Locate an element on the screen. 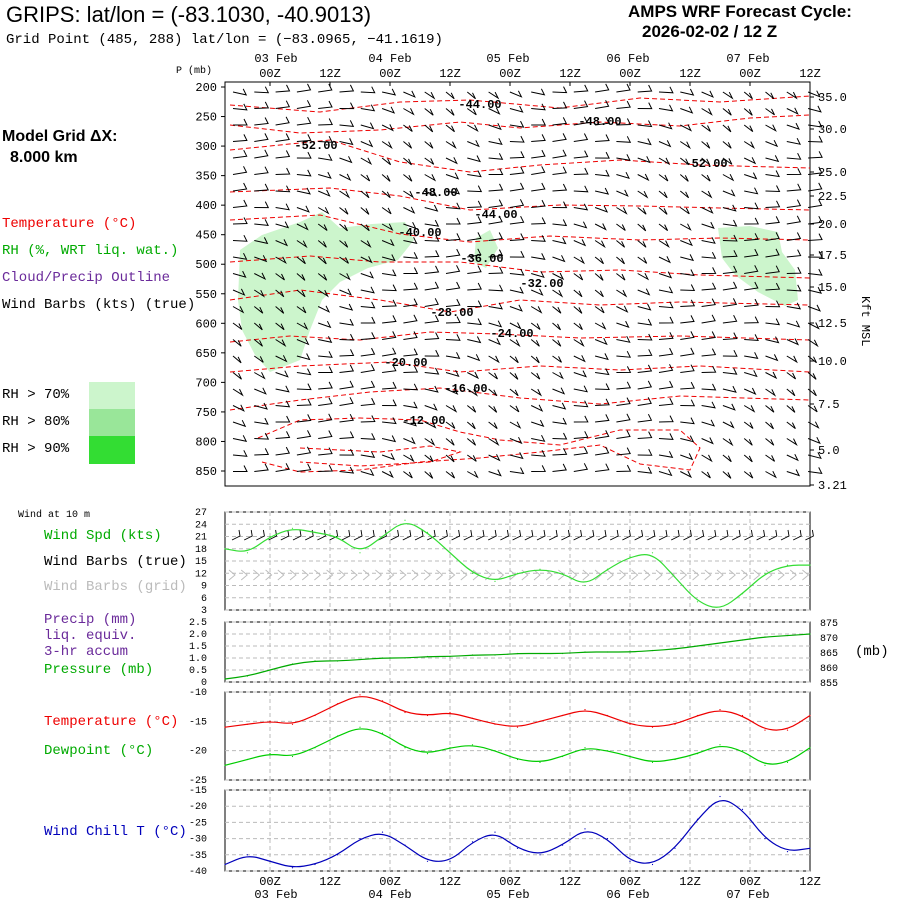  precip-ytick-label: 1.0 is located at coordinates (198, 659).